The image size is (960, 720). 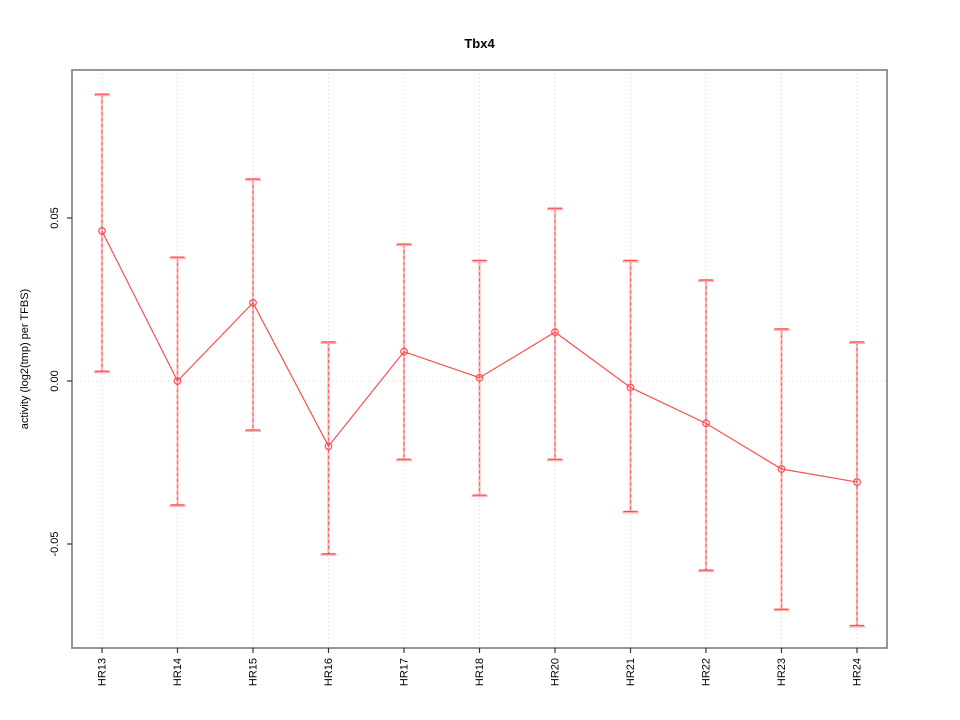 What do you see at coordinates (782, 672) in the screenshot?
I see `x-tick-label-HR23: HR23` at bounding box center [782, 672].